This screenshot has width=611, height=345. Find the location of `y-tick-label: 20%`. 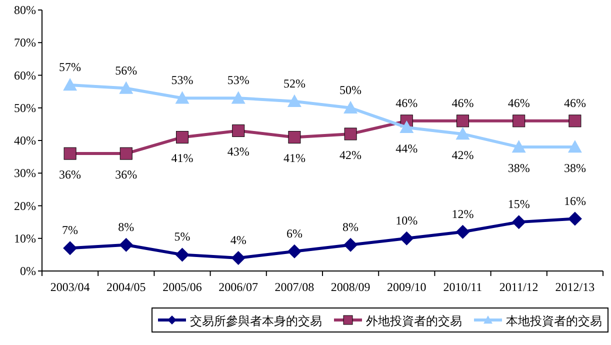

y-tick-label: 20% is located at coordinates (25, 205).